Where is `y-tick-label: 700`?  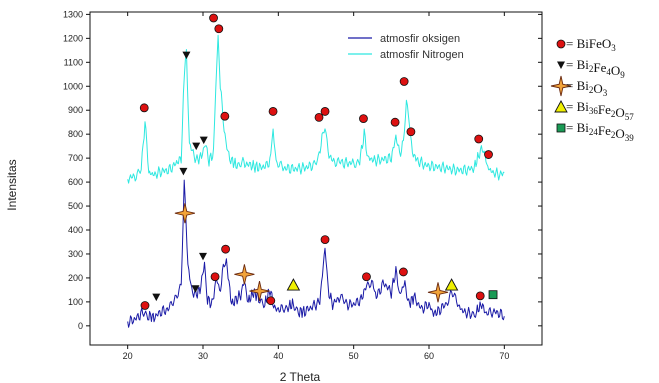
y-tick-label: 700 is located at coordinates (75, 158).